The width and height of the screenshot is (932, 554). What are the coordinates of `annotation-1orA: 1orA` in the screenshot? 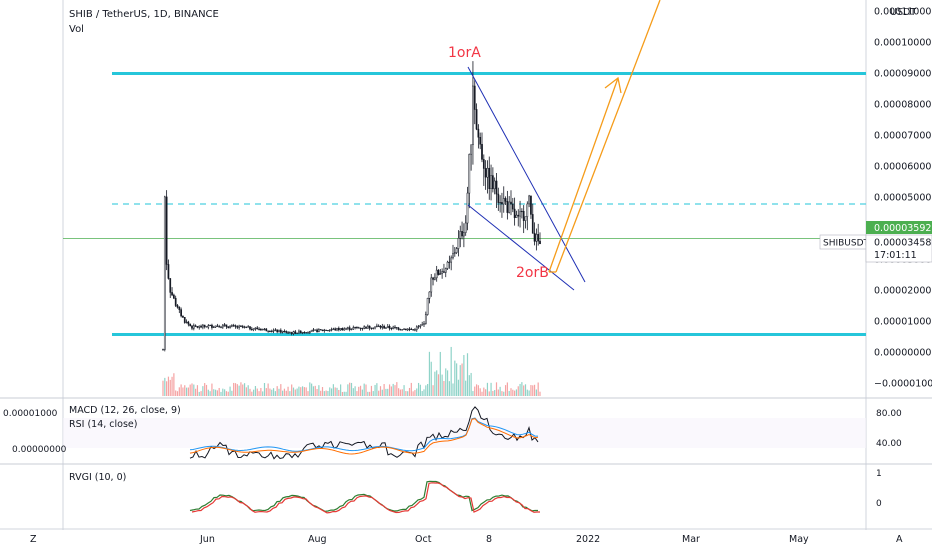 It's located at (464, 53).